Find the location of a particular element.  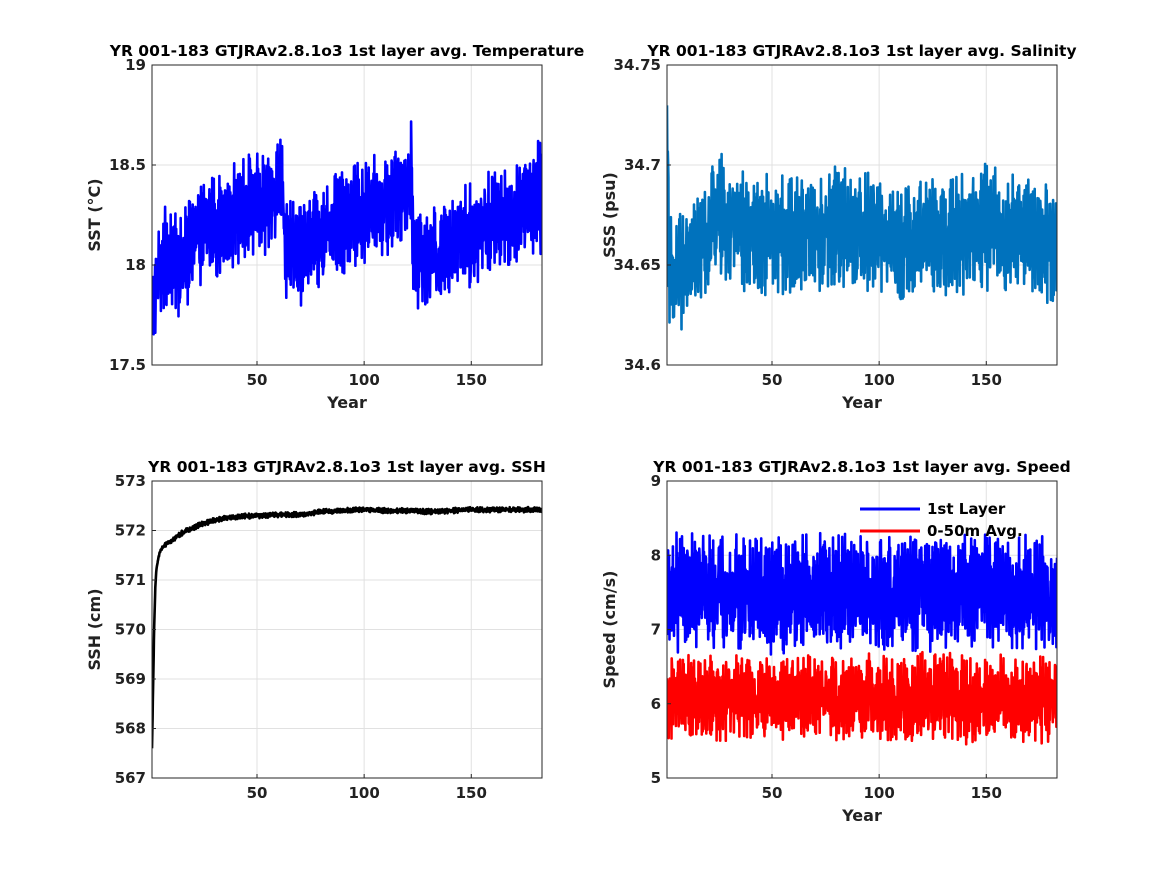

series-line-1st-layer is located at coordinates (862, 593).